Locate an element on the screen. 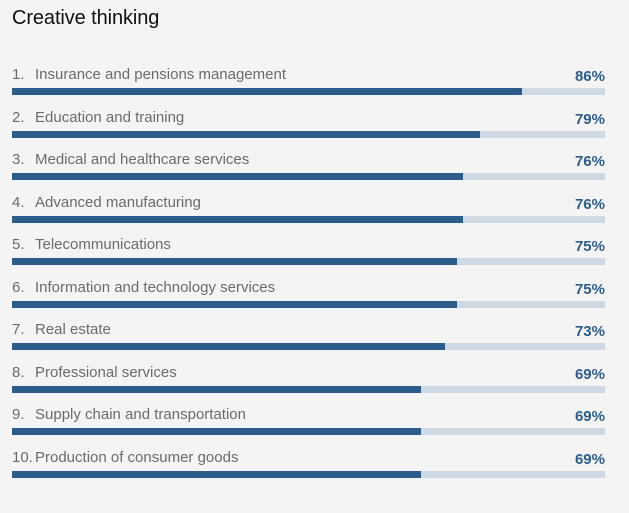  category-label: 4. Advanced manufacturing is located at coordinates (106, 202).